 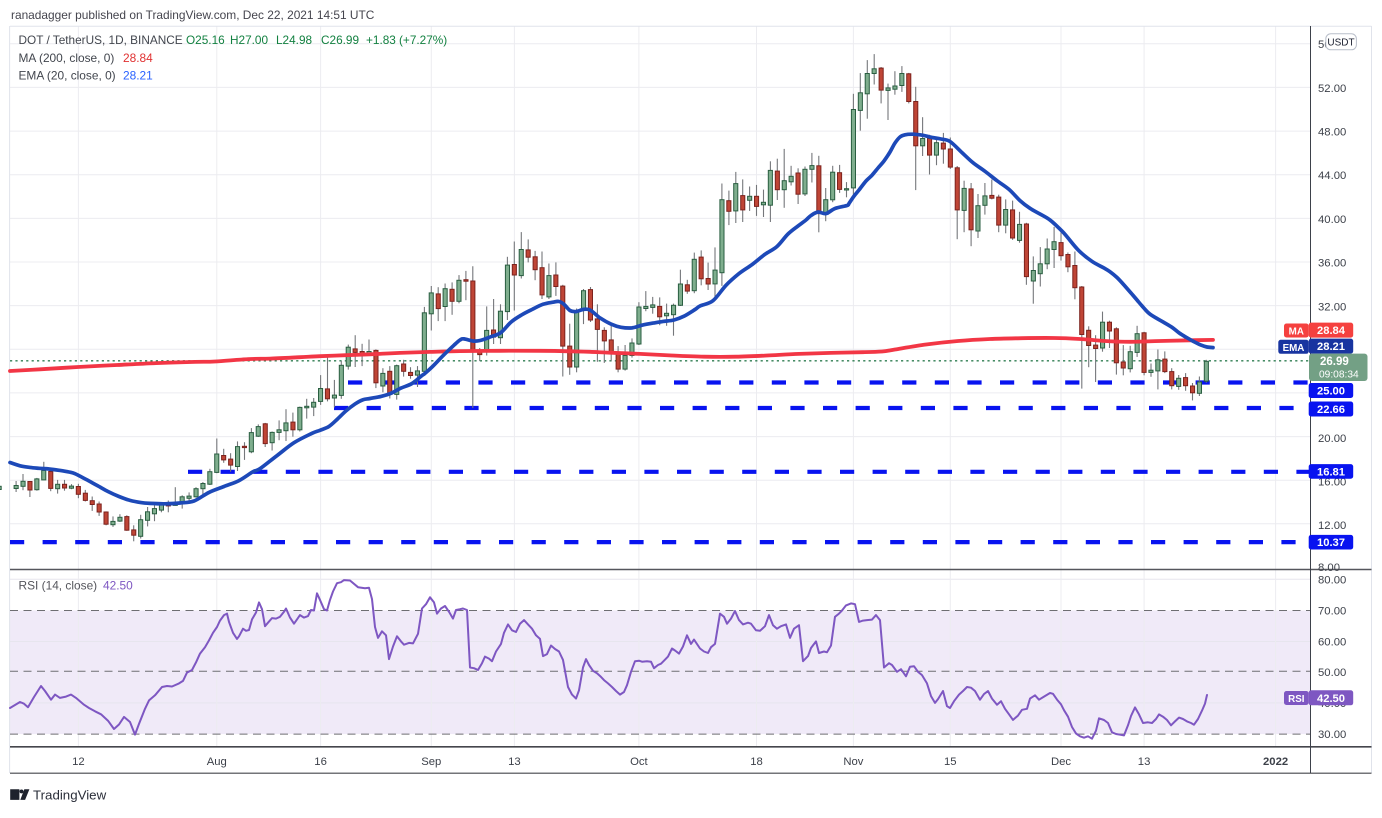 What do you see at coordinates (67, 58) in the screenshot?
I see `svg-text: MA (200, close, 0)` at bounding box center [67, 58].